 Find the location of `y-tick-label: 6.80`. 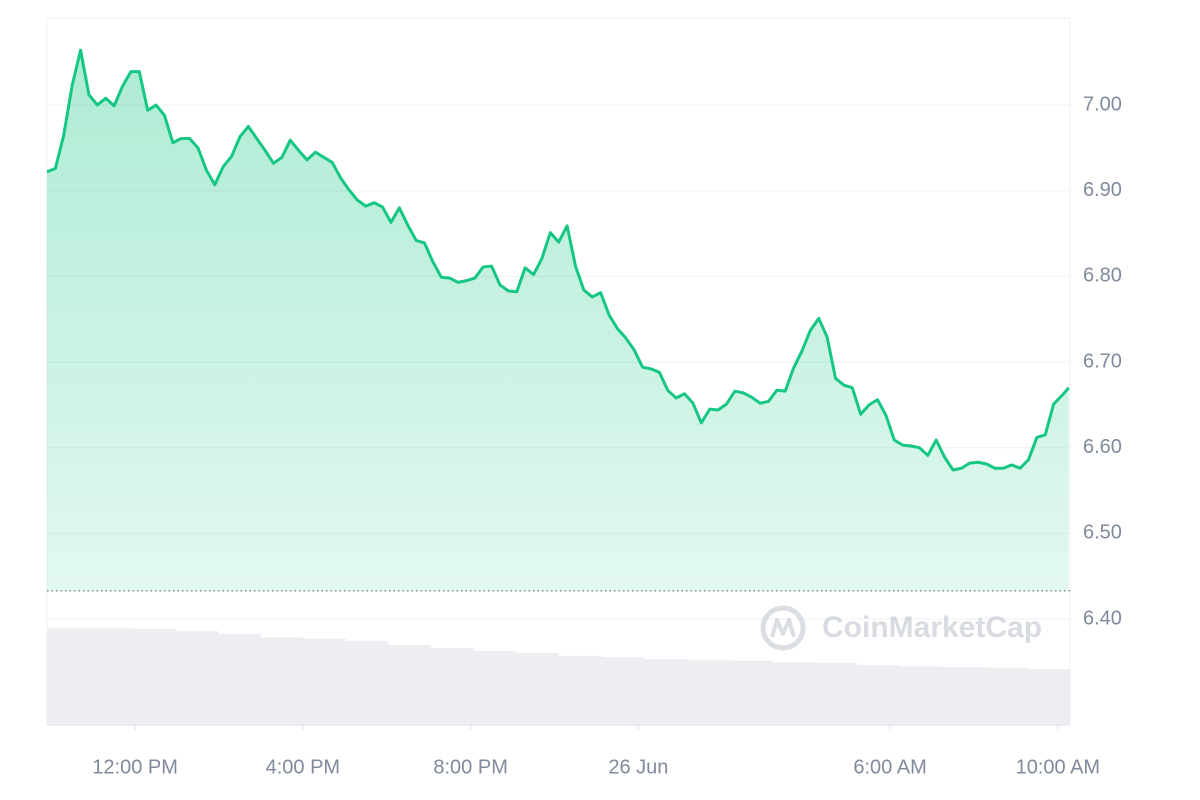

y-tick-label: 6.80 is located at coordinates (1102, 276).